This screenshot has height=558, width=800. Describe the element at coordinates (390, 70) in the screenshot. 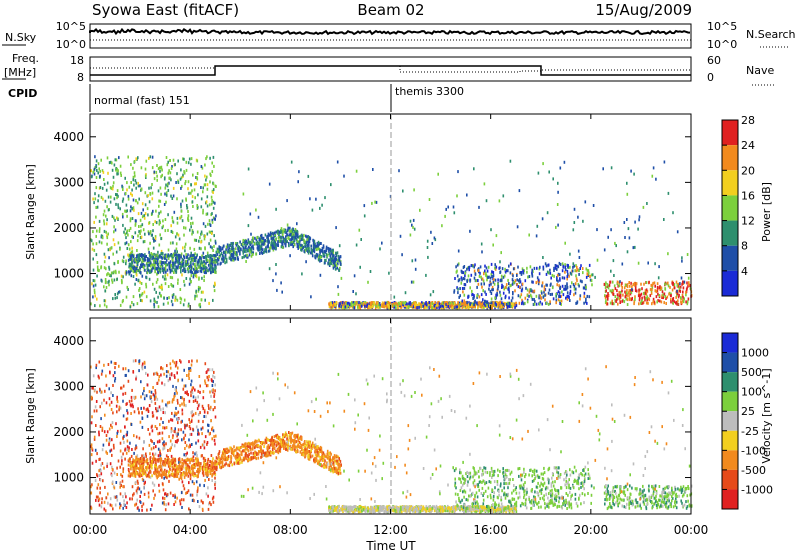

I see `freq-trace` at that location.